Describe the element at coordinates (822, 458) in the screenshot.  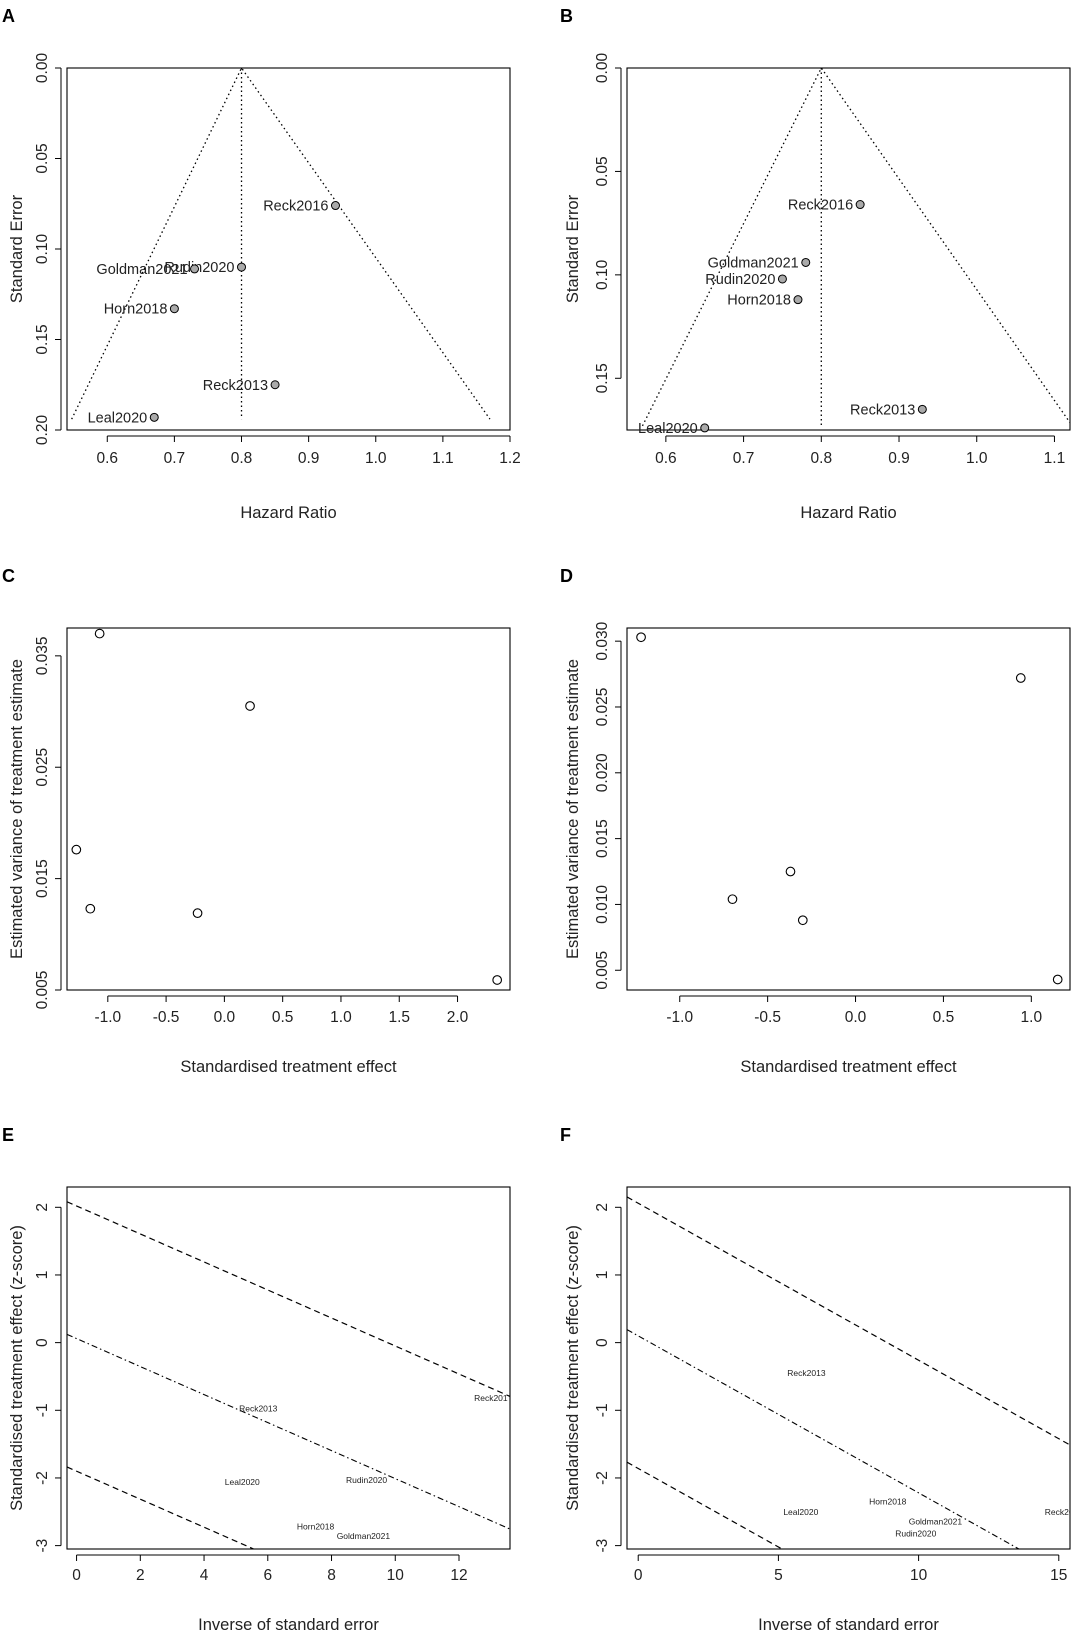
I see `x-tick-label: 0.8` at that location.